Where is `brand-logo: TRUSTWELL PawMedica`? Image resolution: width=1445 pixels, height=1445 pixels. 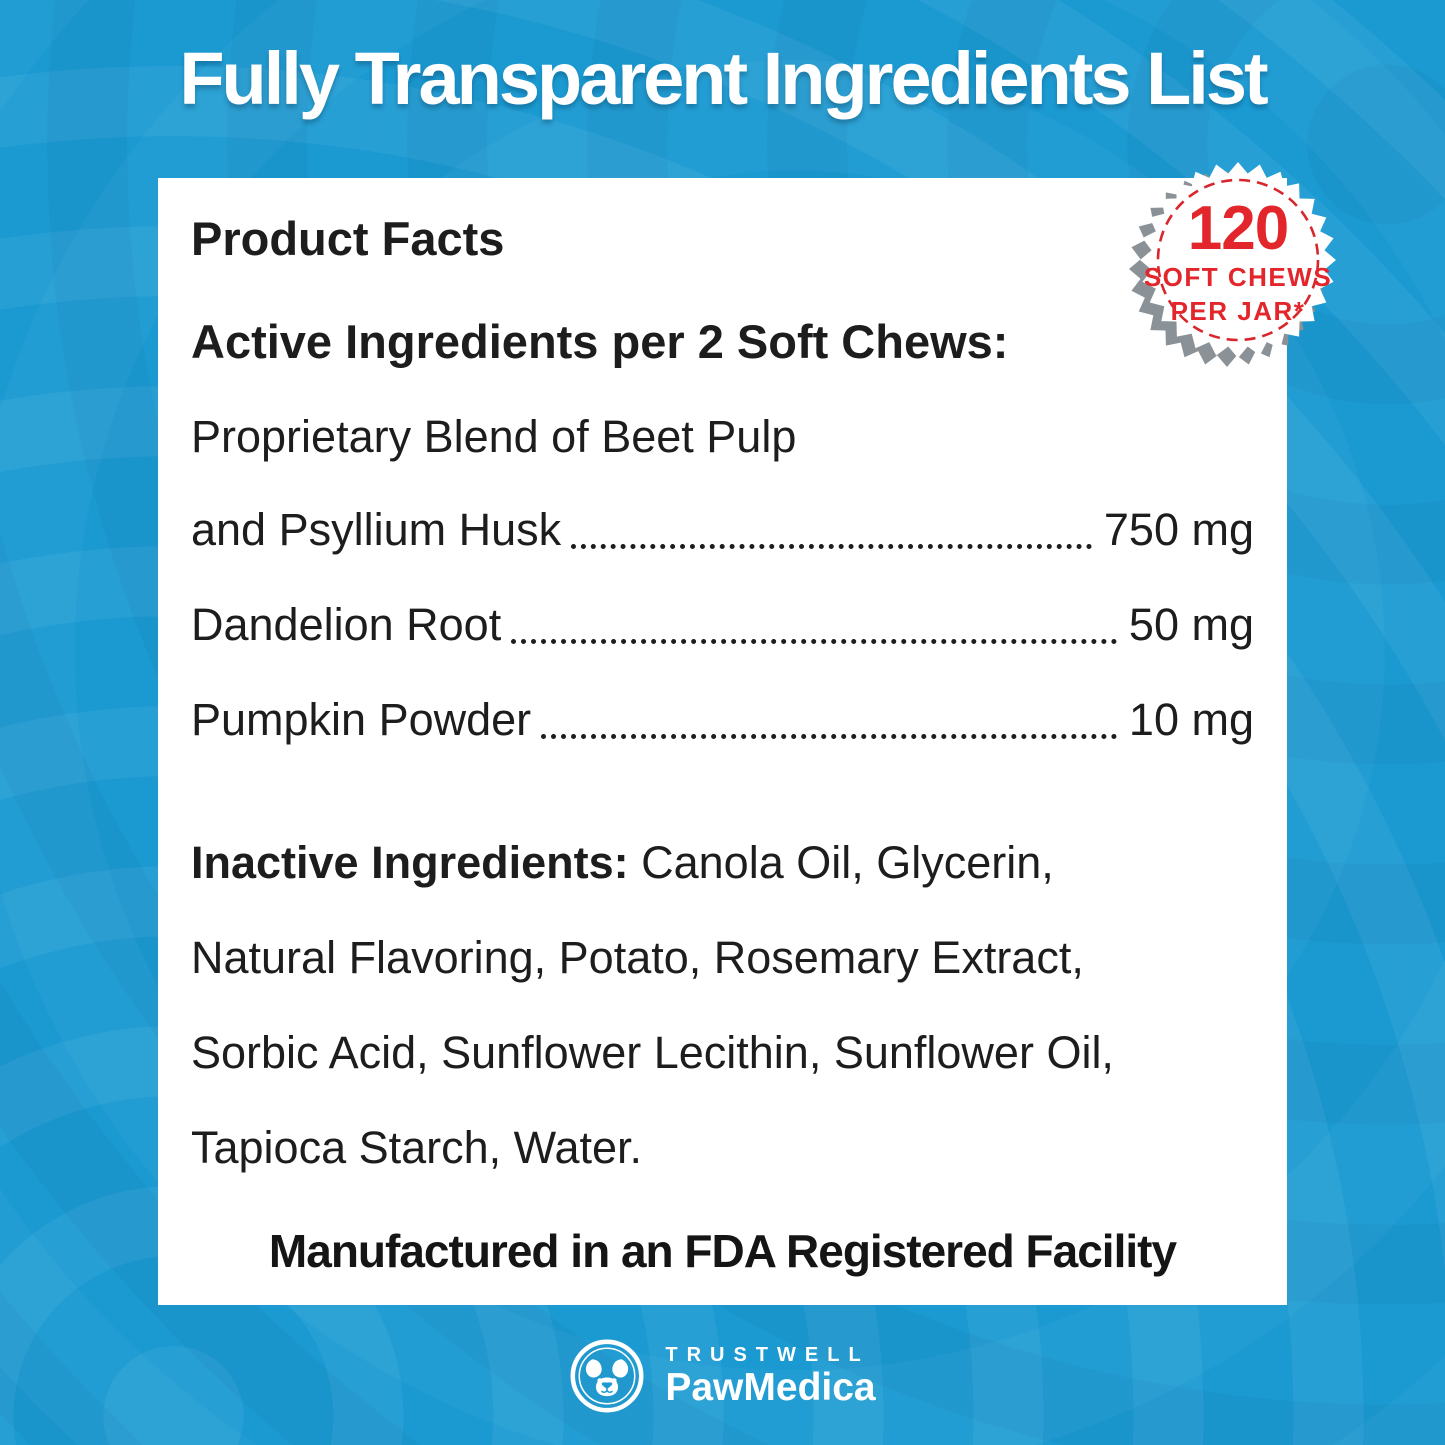 brand-logo: TRUSTWELL PawMedica is located at coordinates (722, 1376).